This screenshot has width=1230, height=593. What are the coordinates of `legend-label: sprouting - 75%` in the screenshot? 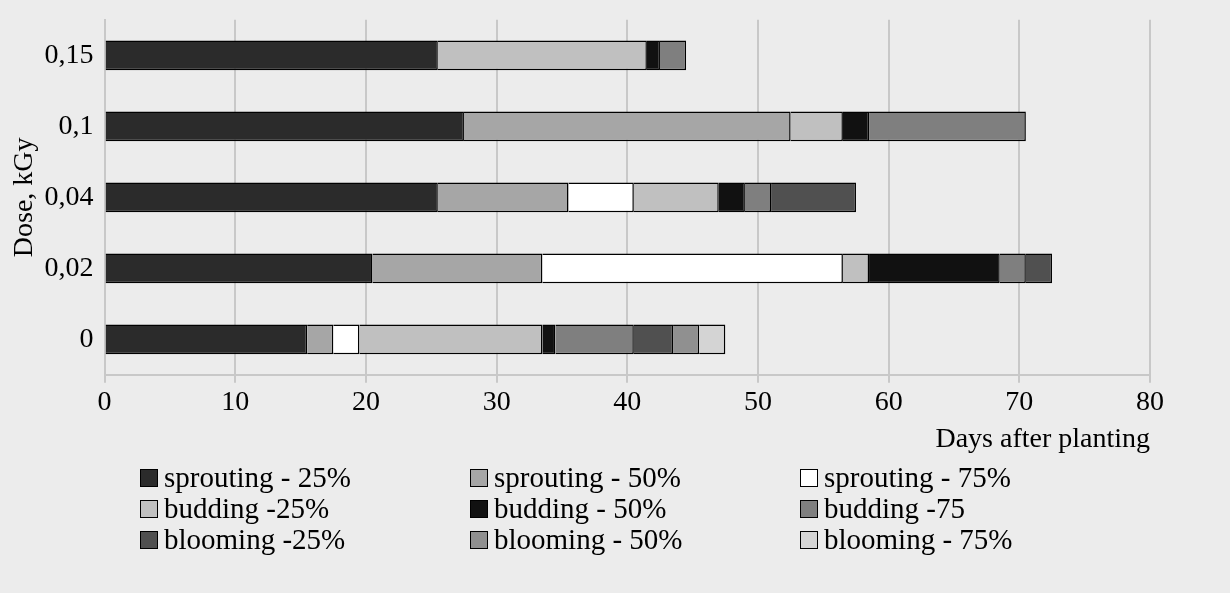 It's located at (917, 477).